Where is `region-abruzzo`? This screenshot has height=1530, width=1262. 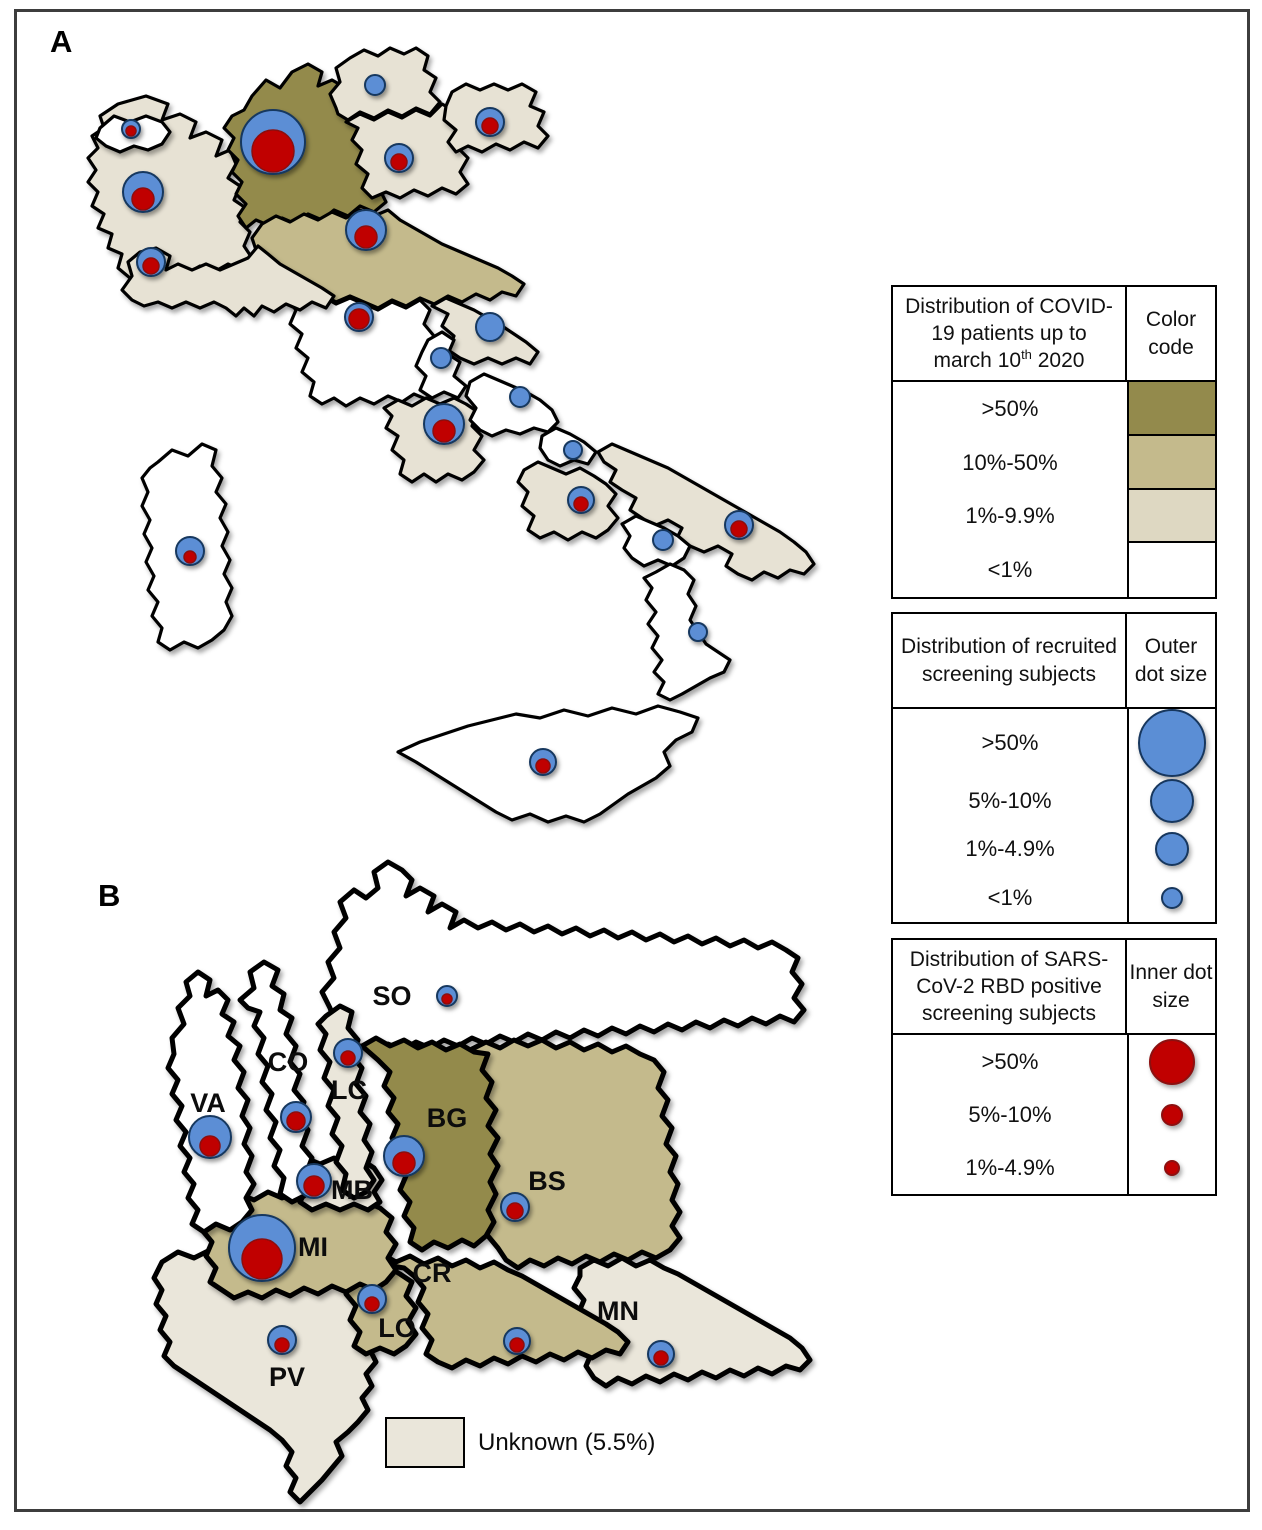
region-abruzzo is located at coordinates (512, 405).